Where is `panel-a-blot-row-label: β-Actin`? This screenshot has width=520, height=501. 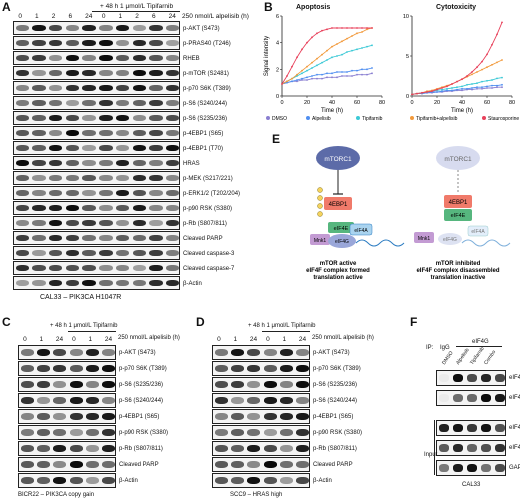 panel-a-blot-row-label: β-Actin is located at coordinates (192, 283).